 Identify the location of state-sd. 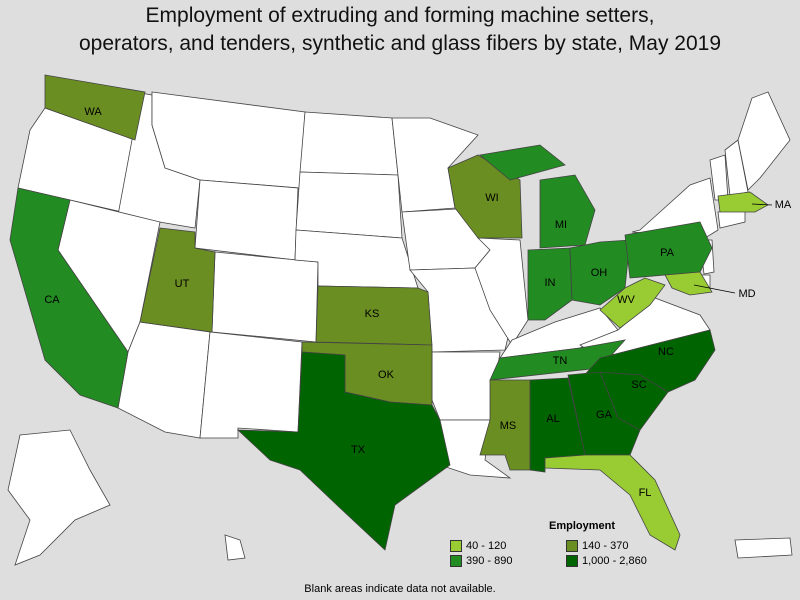
(349, 205).